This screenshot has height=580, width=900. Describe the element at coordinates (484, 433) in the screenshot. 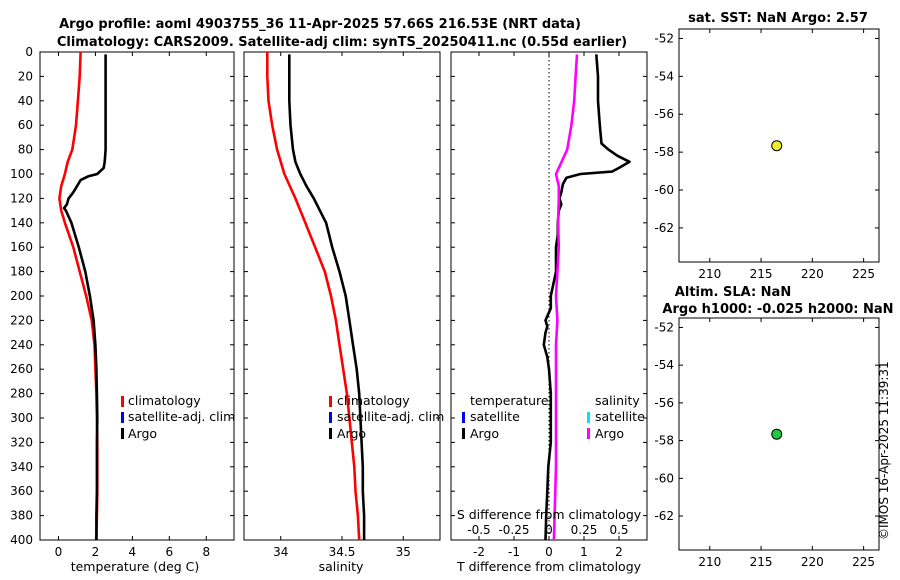

I see `legend-label-t-argo: Argo` at that location.